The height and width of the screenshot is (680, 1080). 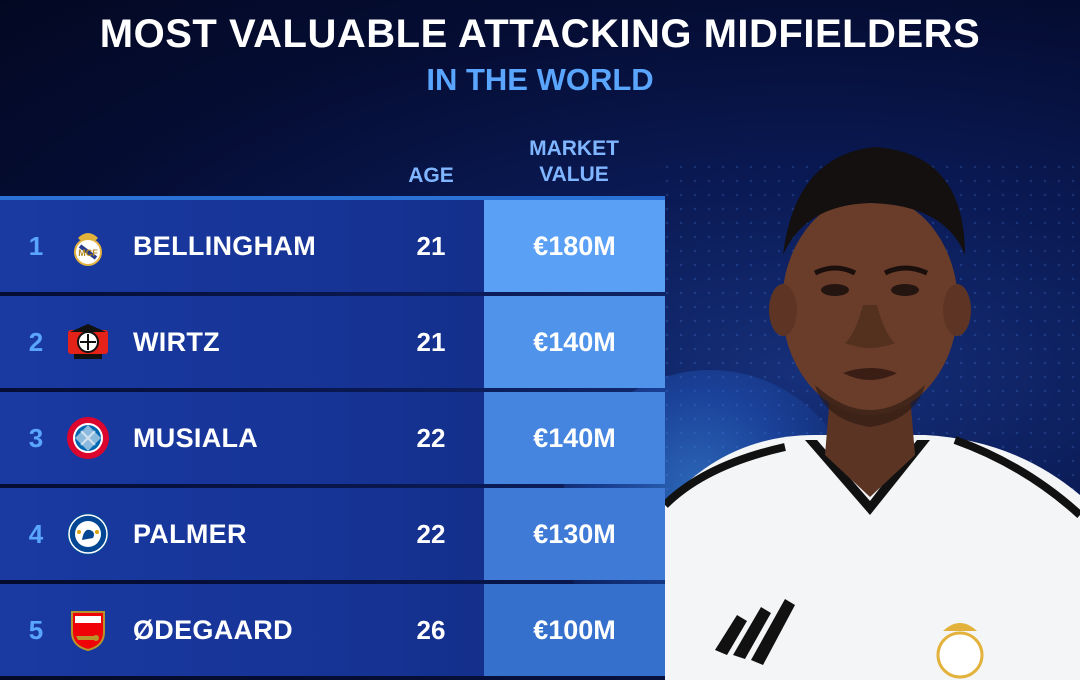 What do you see at coordinates (88, 438) in the screenshot?
I see `bayern-munich-crest-icon` at bounding box center [88, 438].